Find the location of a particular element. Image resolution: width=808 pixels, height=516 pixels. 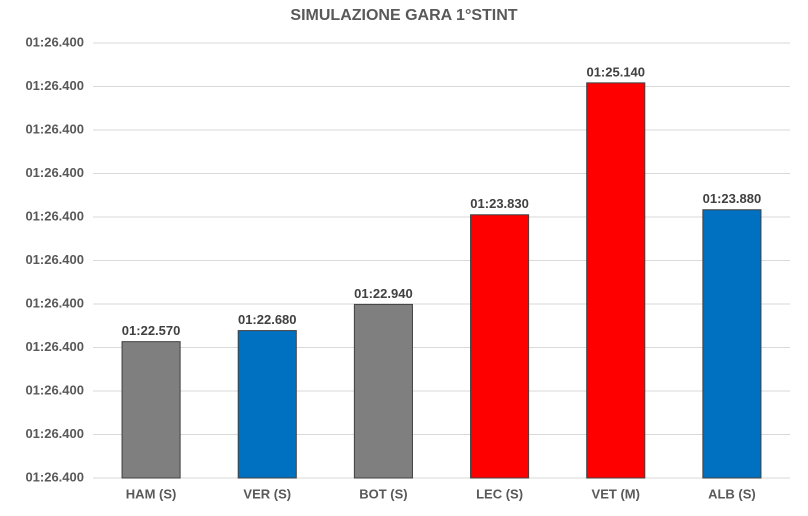

x-tick-label: BOT (S) is located at coordinates (383, 493).